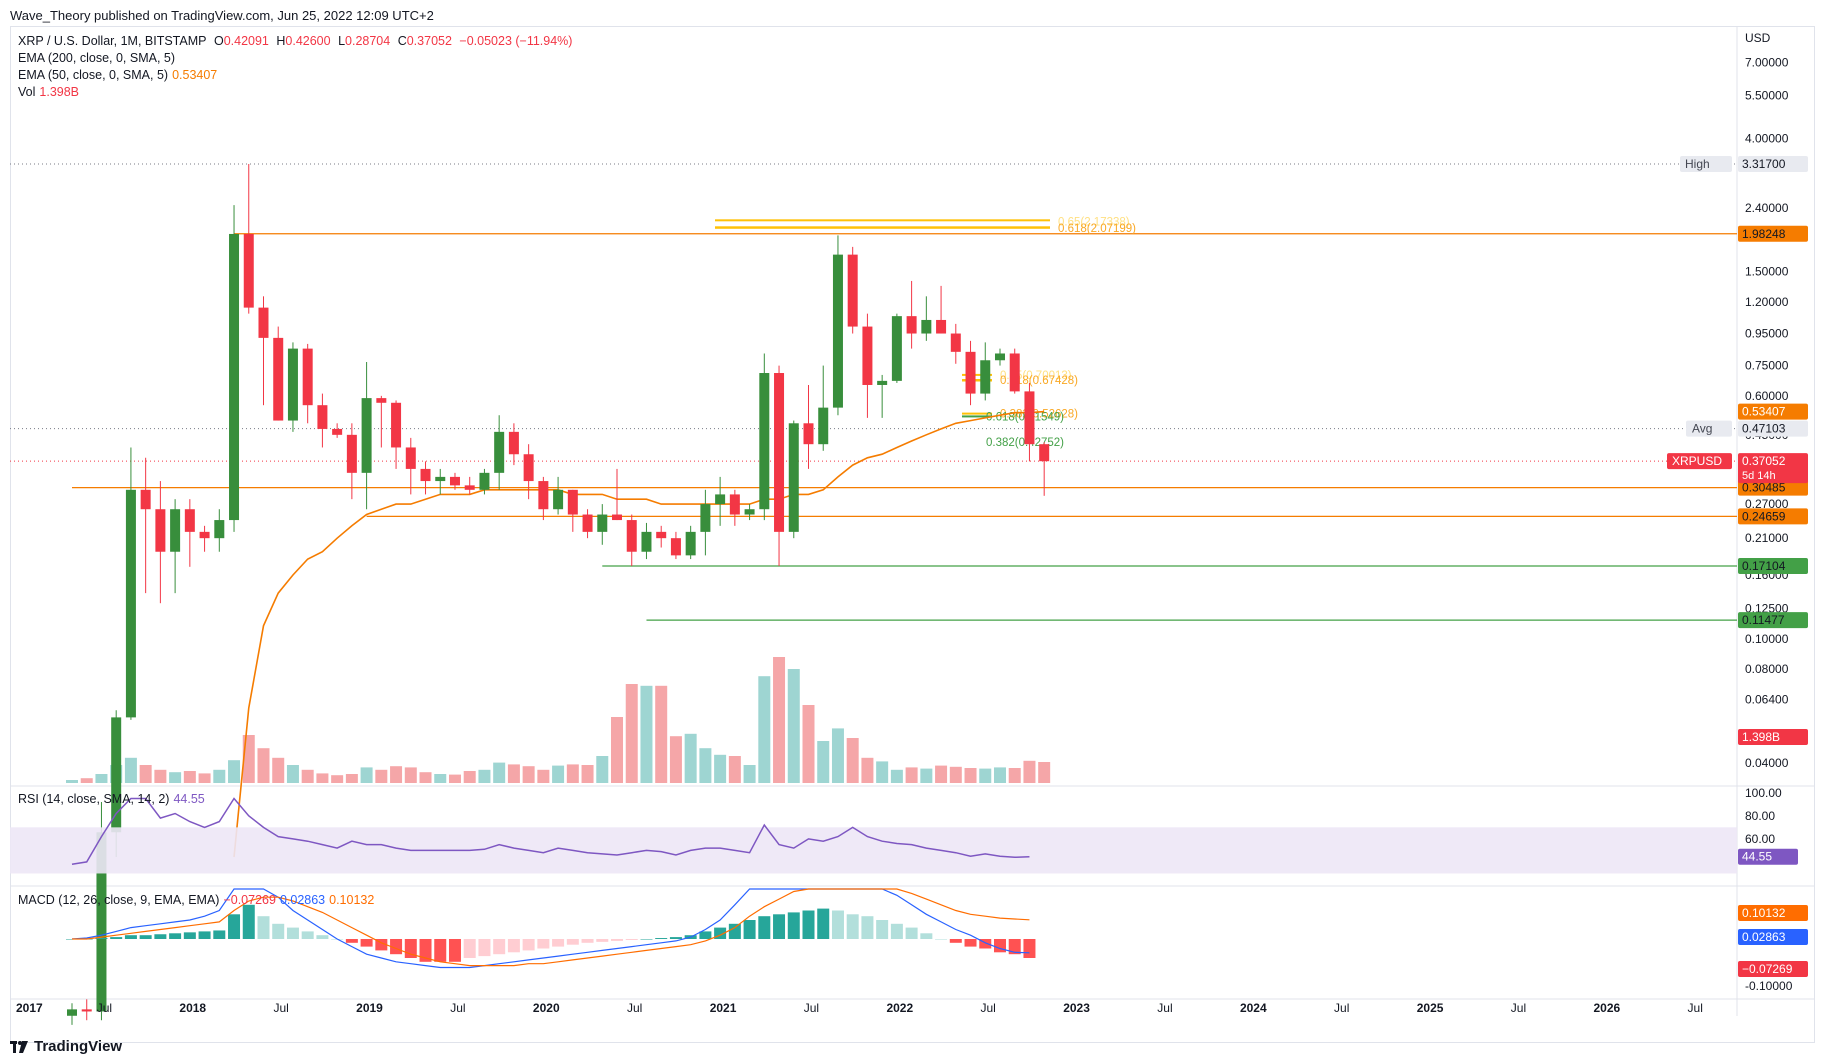  I want to click on level-price-label: 0.11477, so click(1763, 620).